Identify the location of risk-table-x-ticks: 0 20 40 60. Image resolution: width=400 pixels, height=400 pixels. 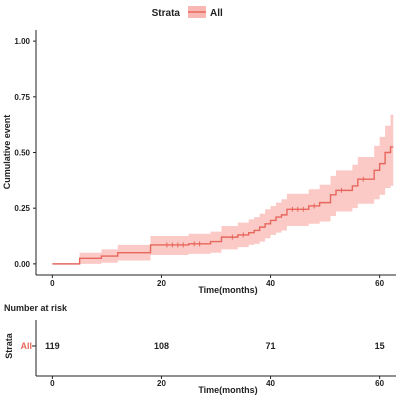
(217, 382).